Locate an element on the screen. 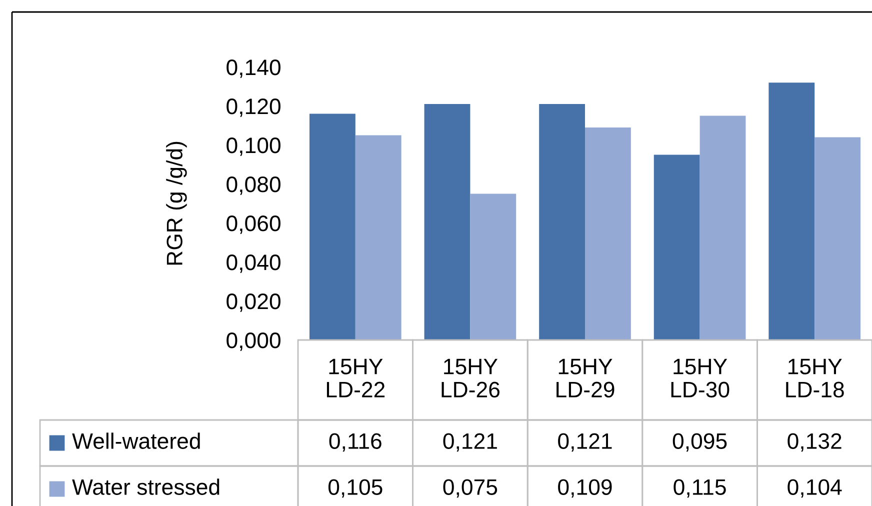  y-tick-label: 0,000 is located at coordinates (253, 341).